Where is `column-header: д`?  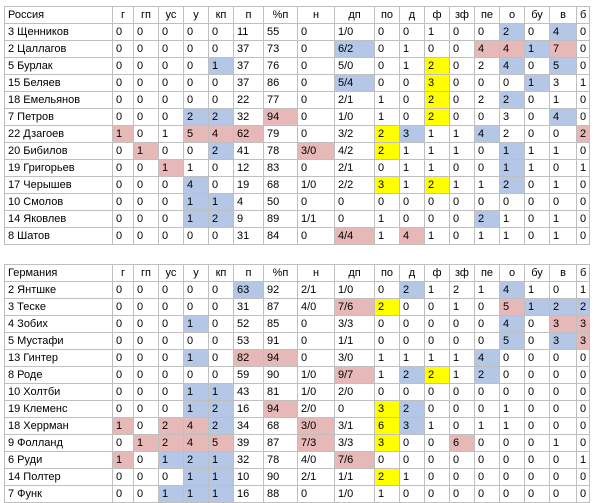
column-header: д is located at coordinates (412, 273).